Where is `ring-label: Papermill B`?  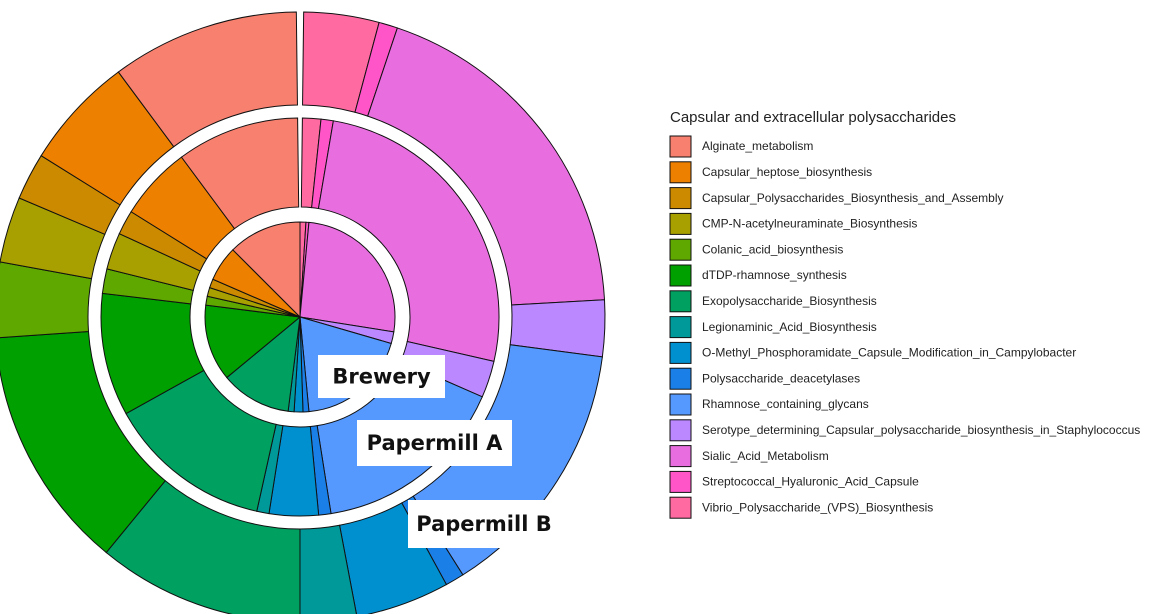
ring-label: Papermill B is located at coordinates (483, 524).